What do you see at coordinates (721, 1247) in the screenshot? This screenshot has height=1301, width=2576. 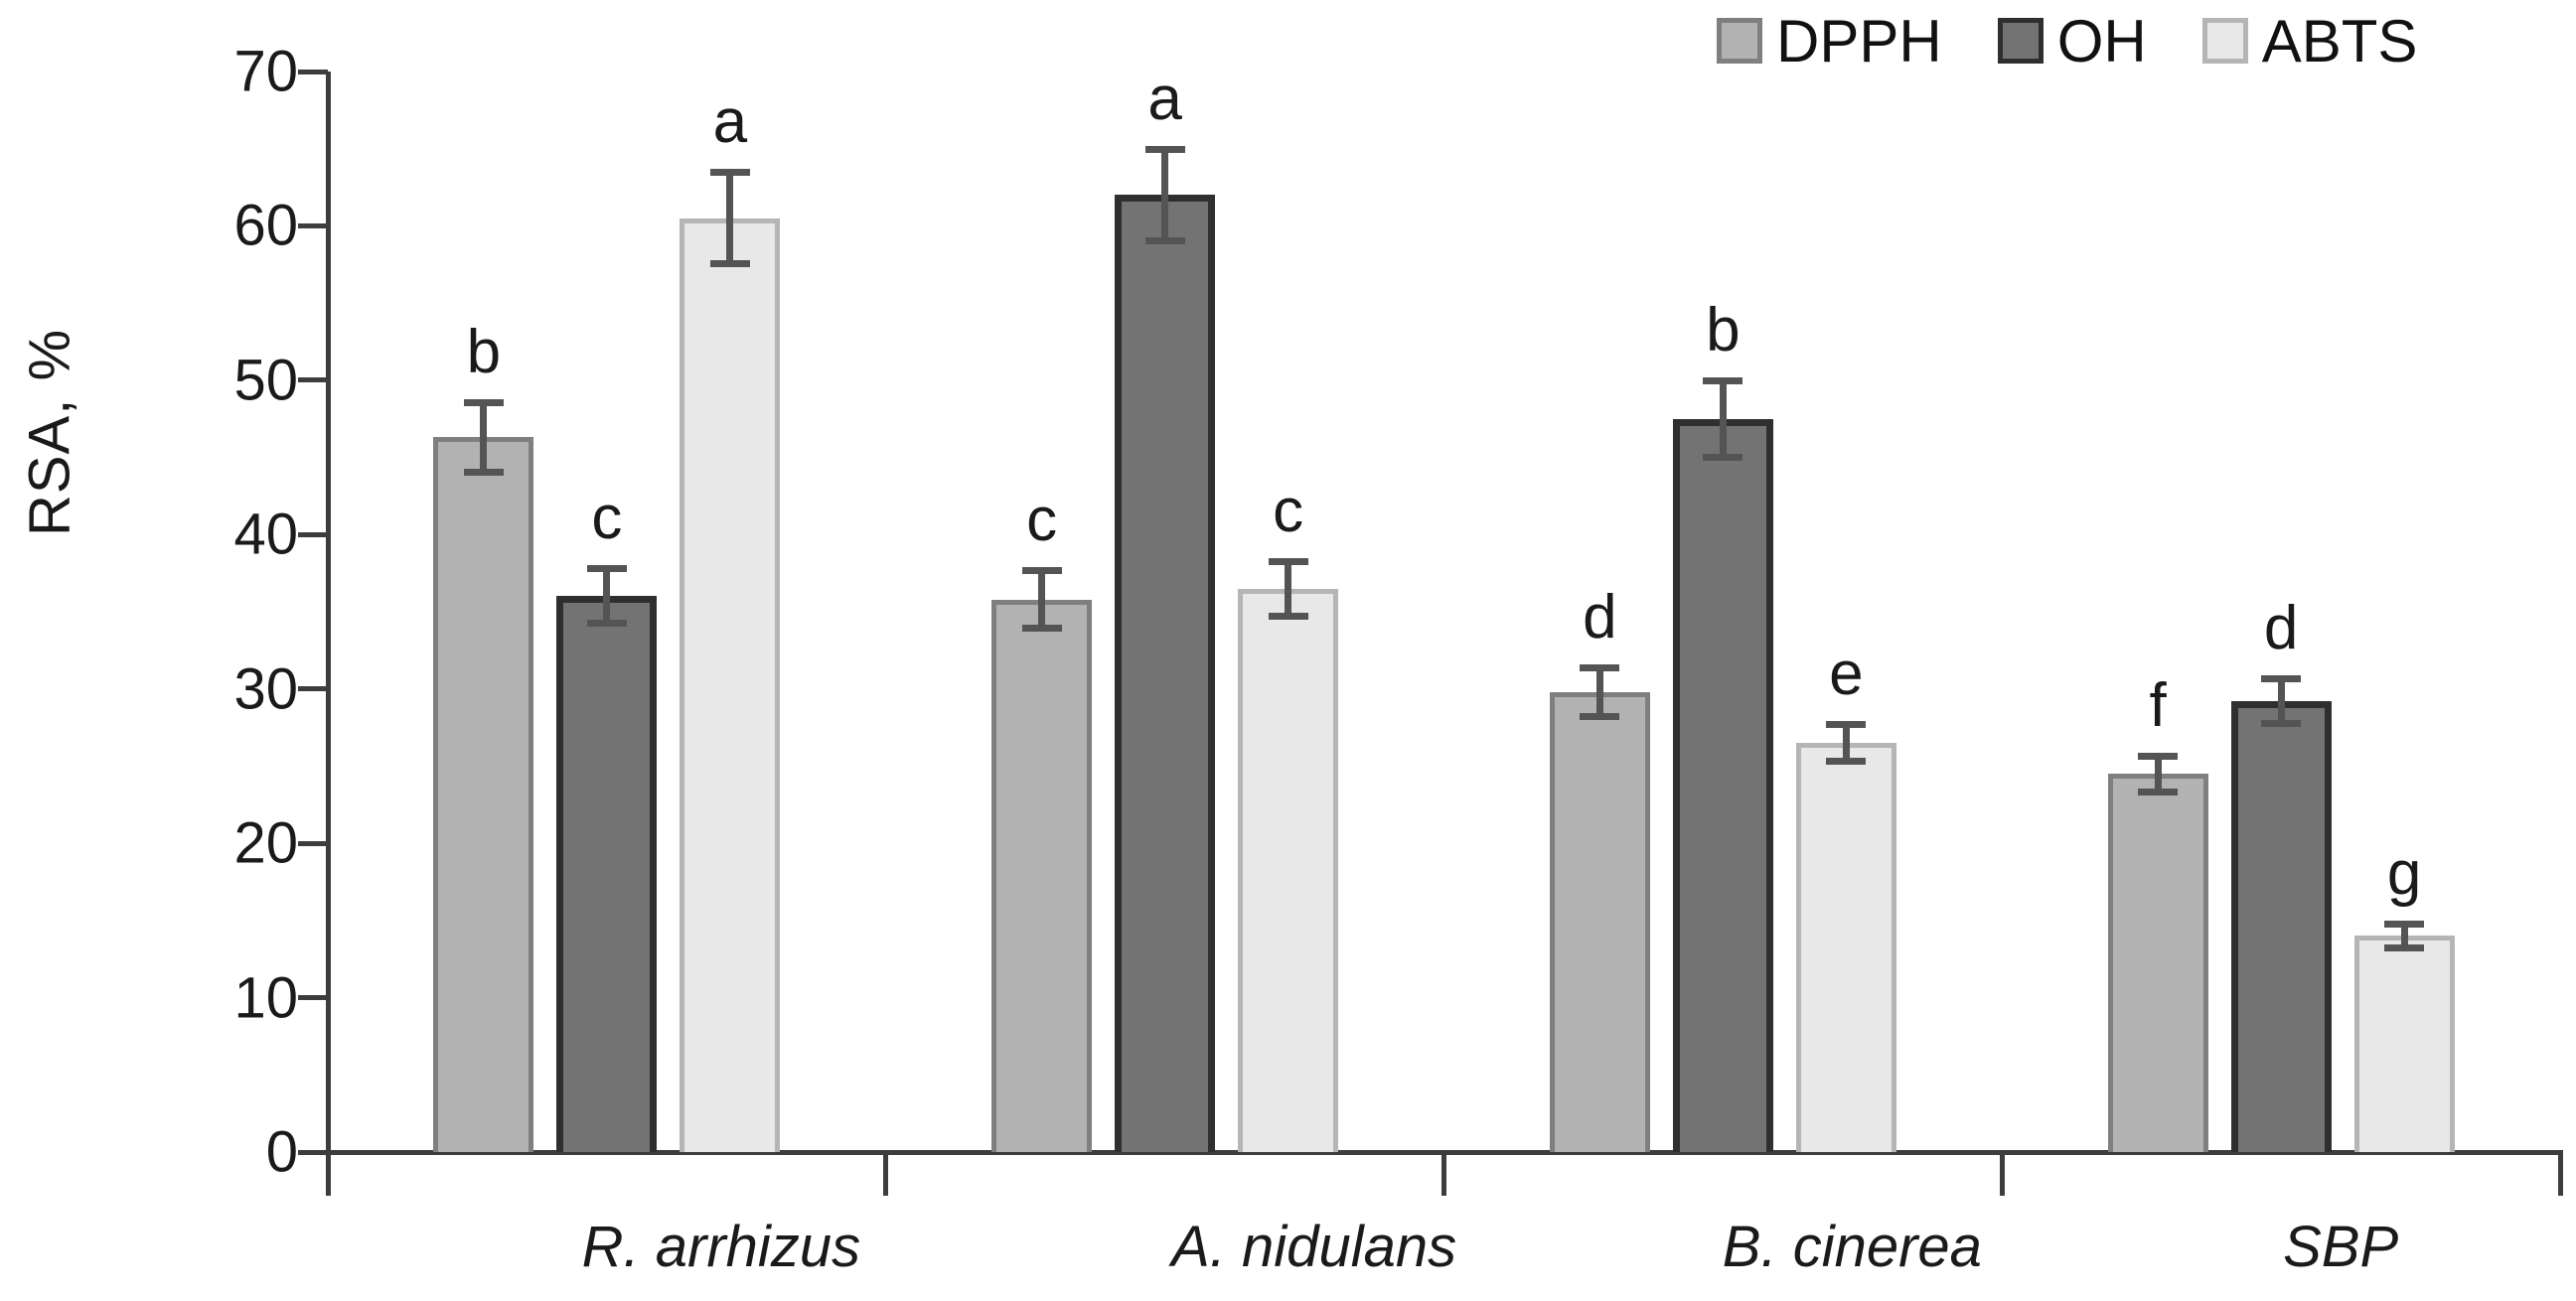 I see `category-label-r-arrhizus: R. arrhizus` at bounding box center [721, 1247].